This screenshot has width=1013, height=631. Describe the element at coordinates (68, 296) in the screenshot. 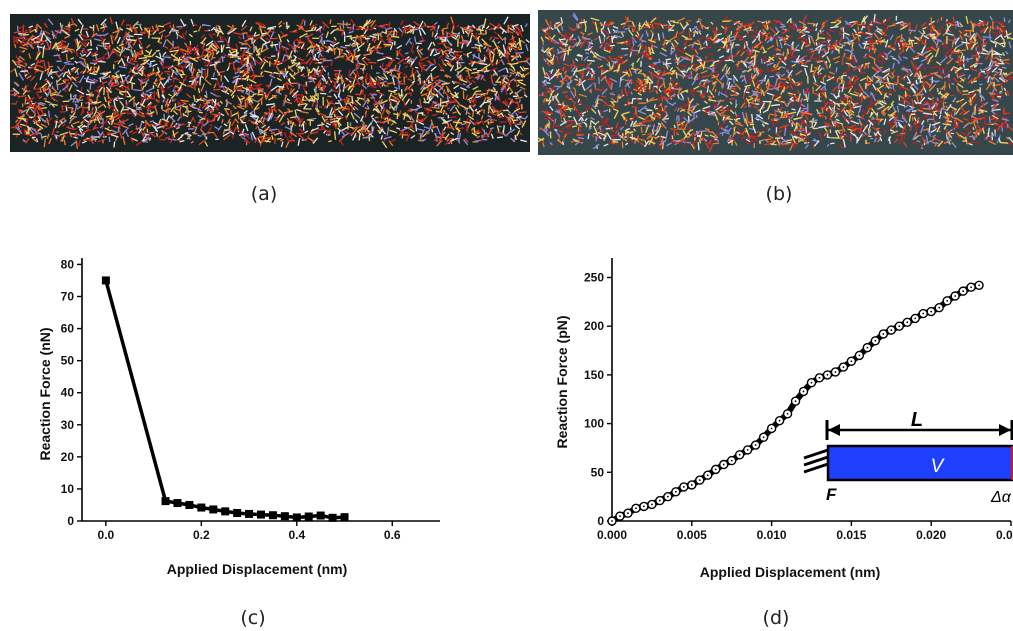

I see `y-tick-label: 70` at that location.